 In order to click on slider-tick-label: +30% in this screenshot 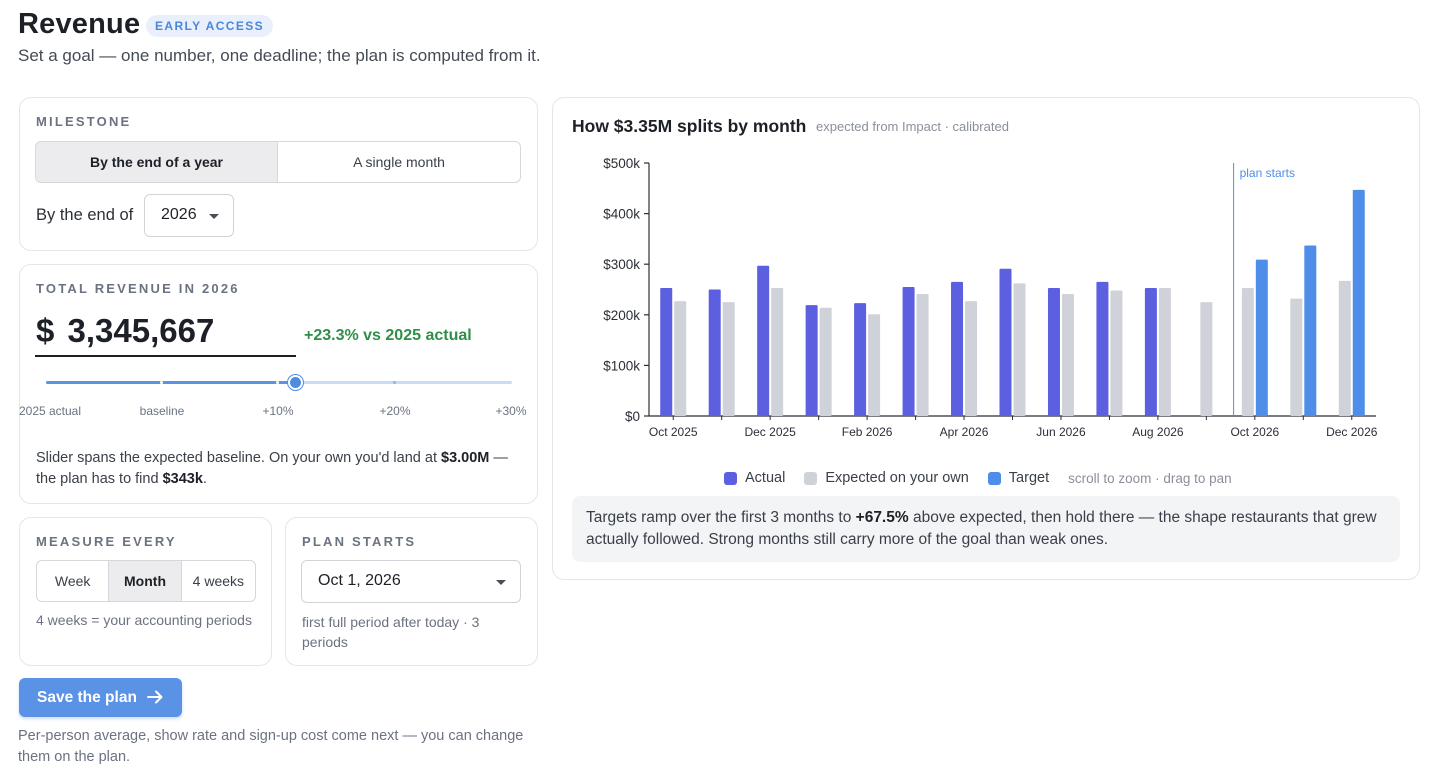, I will do `click(511, 411)`.